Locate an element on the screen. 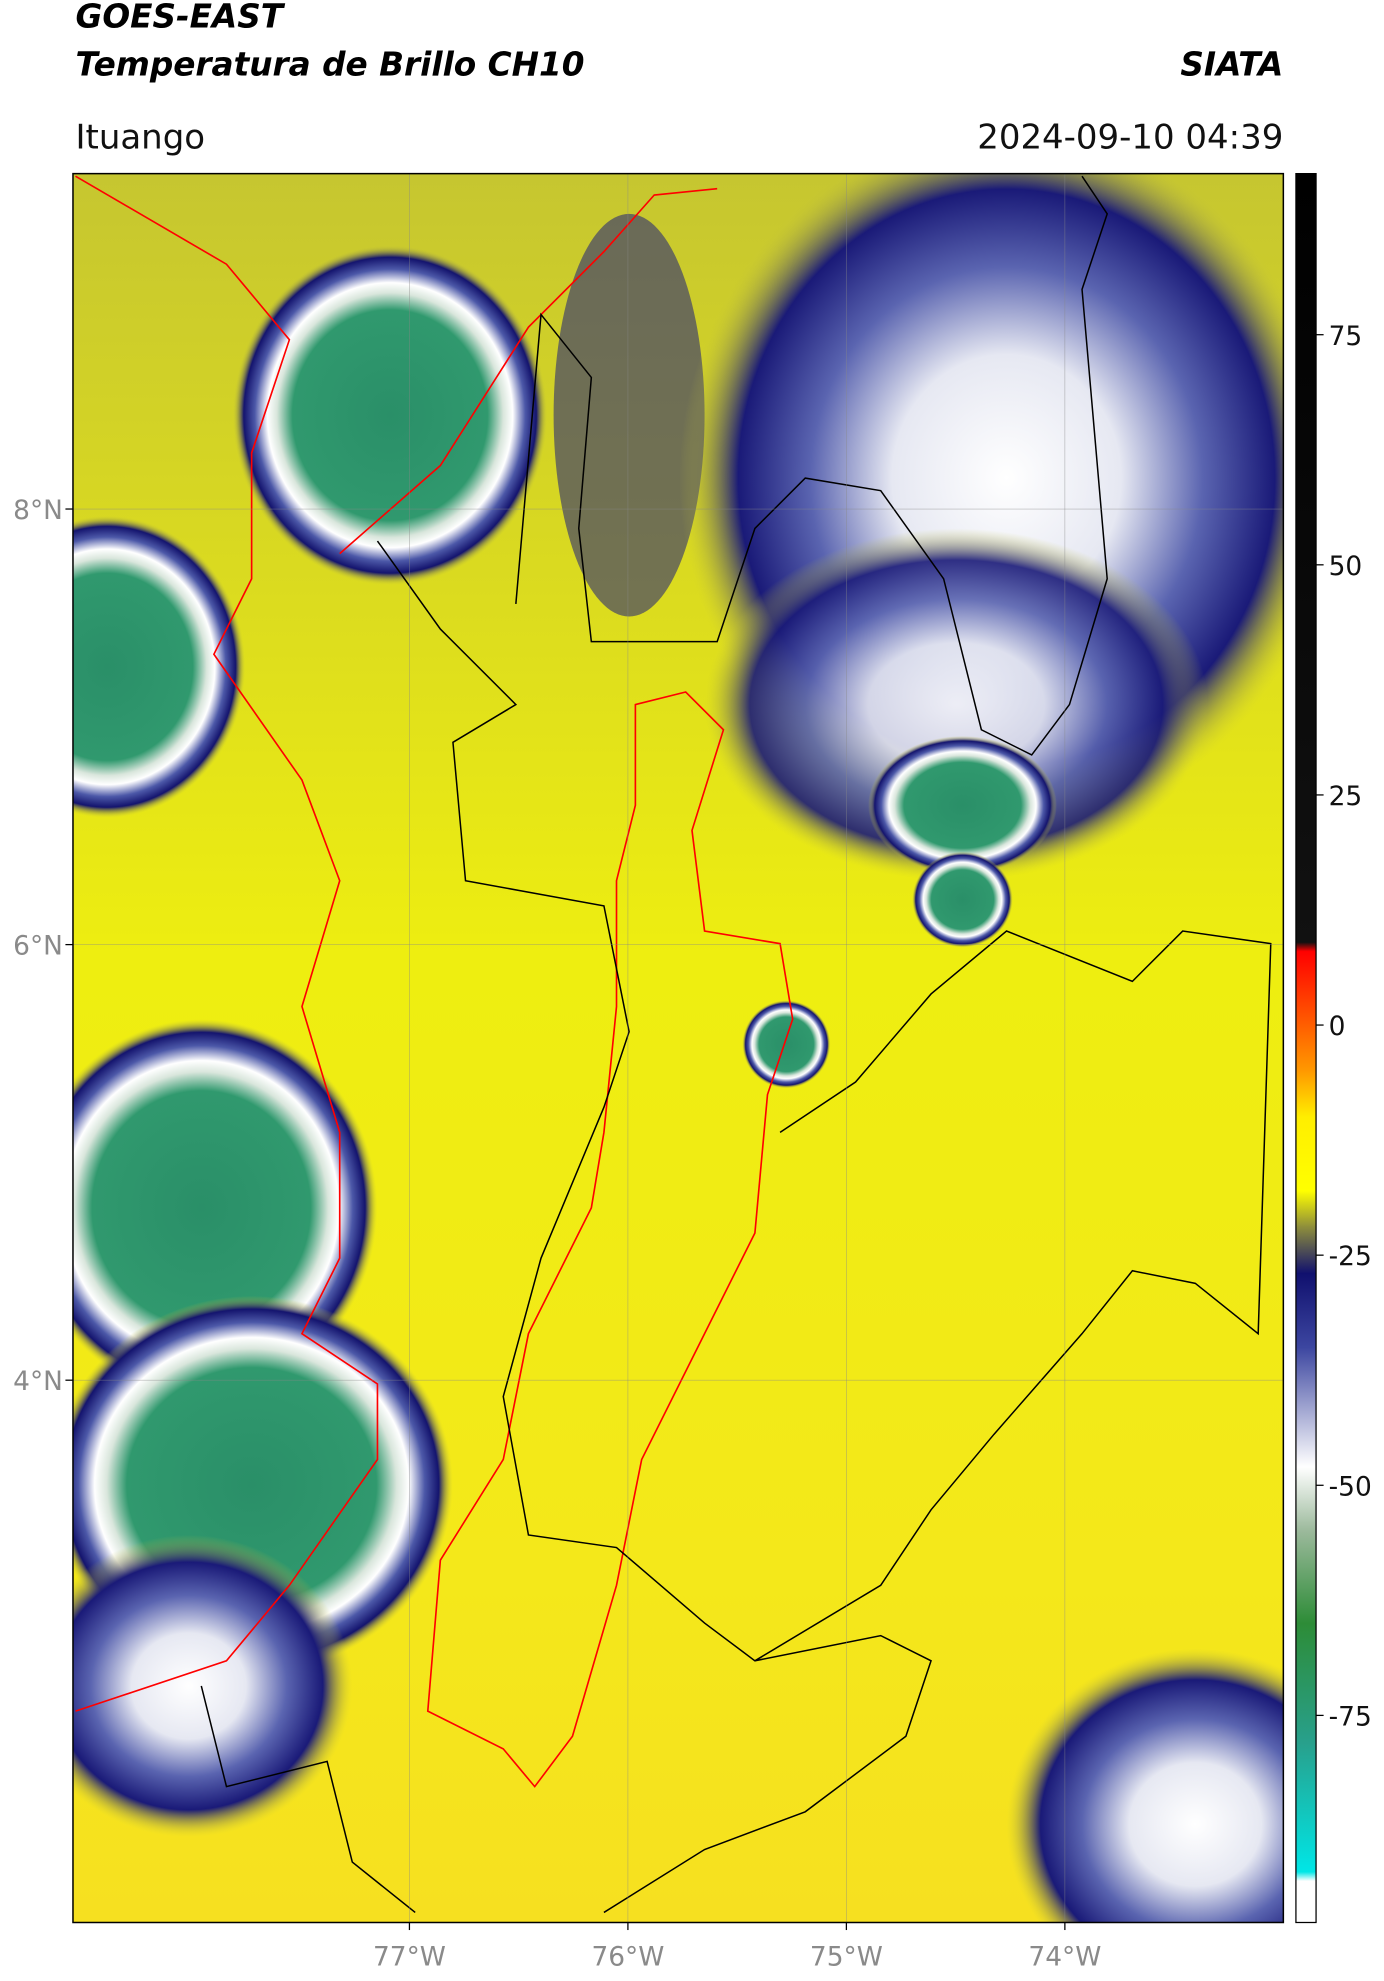 The height and width of the screenshot is (1981, 1384). subtitle: Temperatura de Brillo CH10 is located at coordinates (329, 64).